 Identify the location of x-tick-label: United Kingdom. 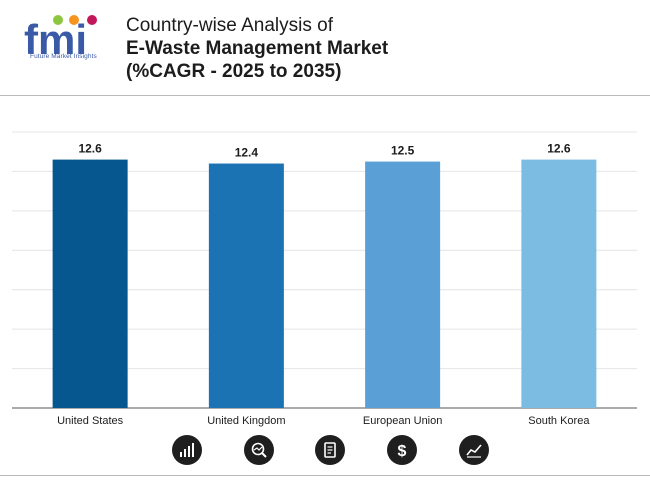
(246, 421).